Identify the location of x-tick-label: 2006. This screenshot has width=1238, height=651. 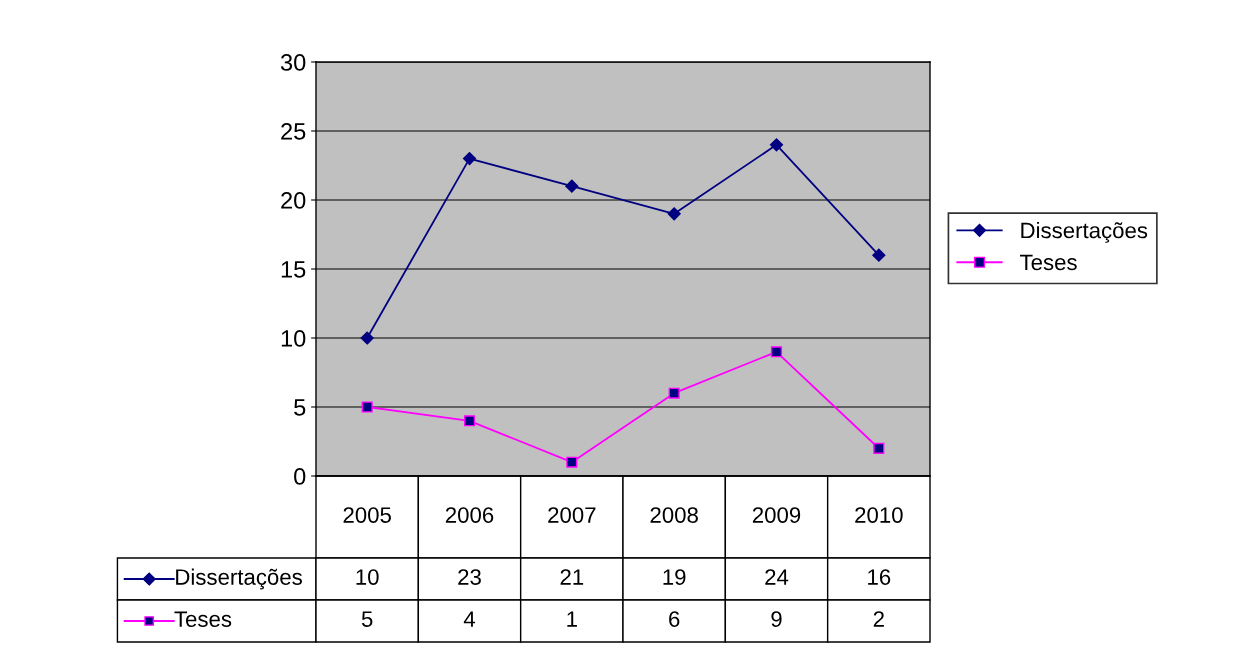
(469, 515).